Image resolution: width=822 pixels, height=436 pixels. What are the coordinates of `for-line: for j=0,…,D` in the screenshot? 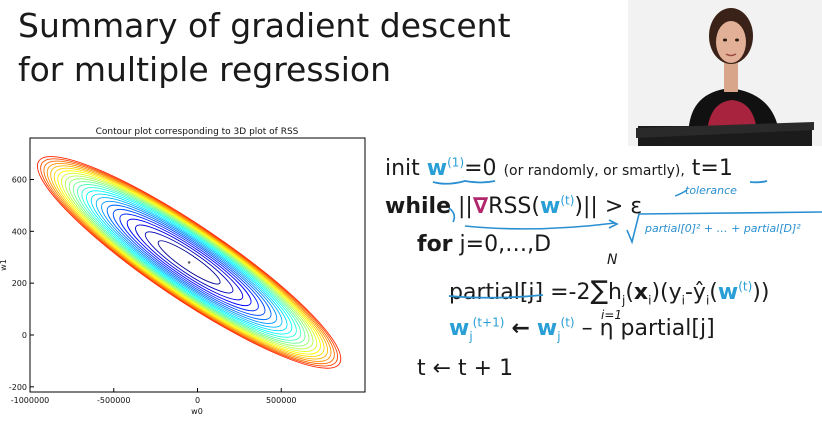 It's located at (484, 244).